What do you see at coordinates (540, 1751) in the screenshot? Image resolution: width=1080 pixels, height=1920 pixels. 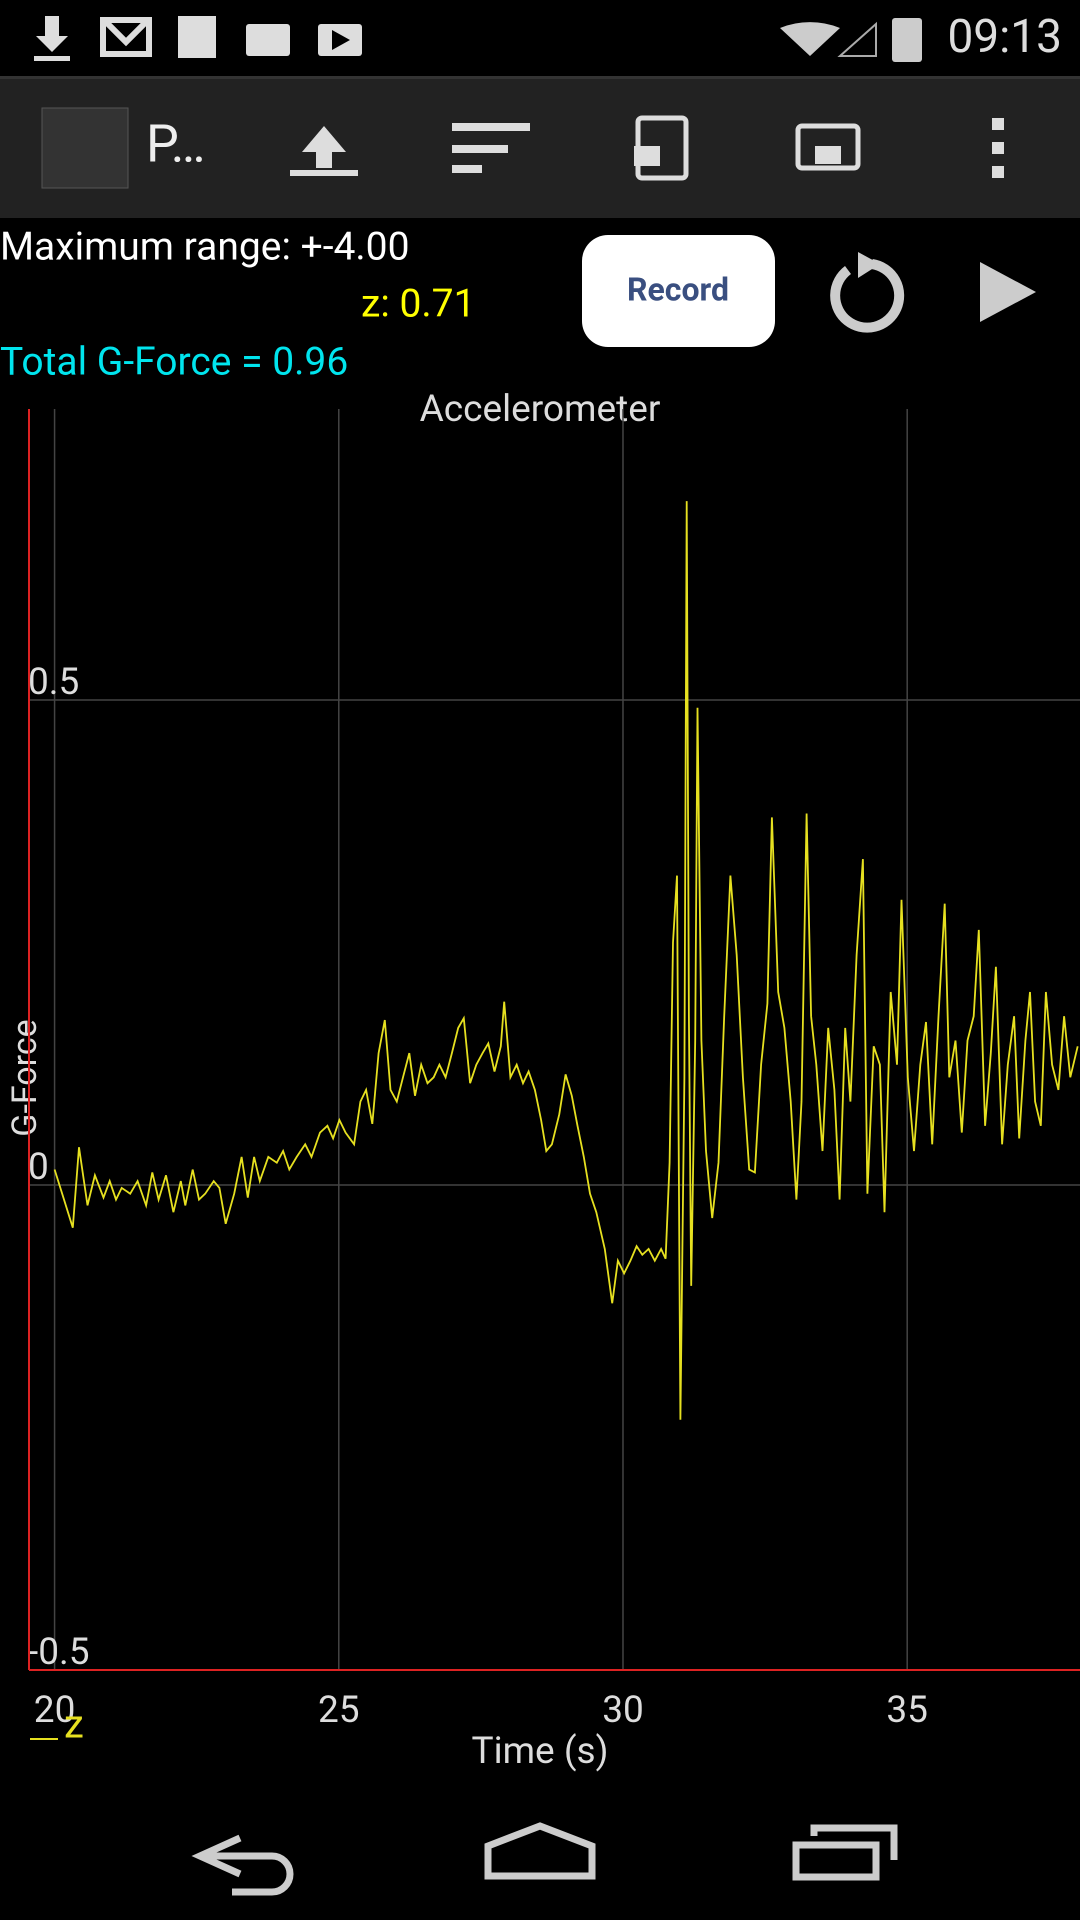 I see `x-axis-label: Time (s)` at bounding box center [540, 1751].